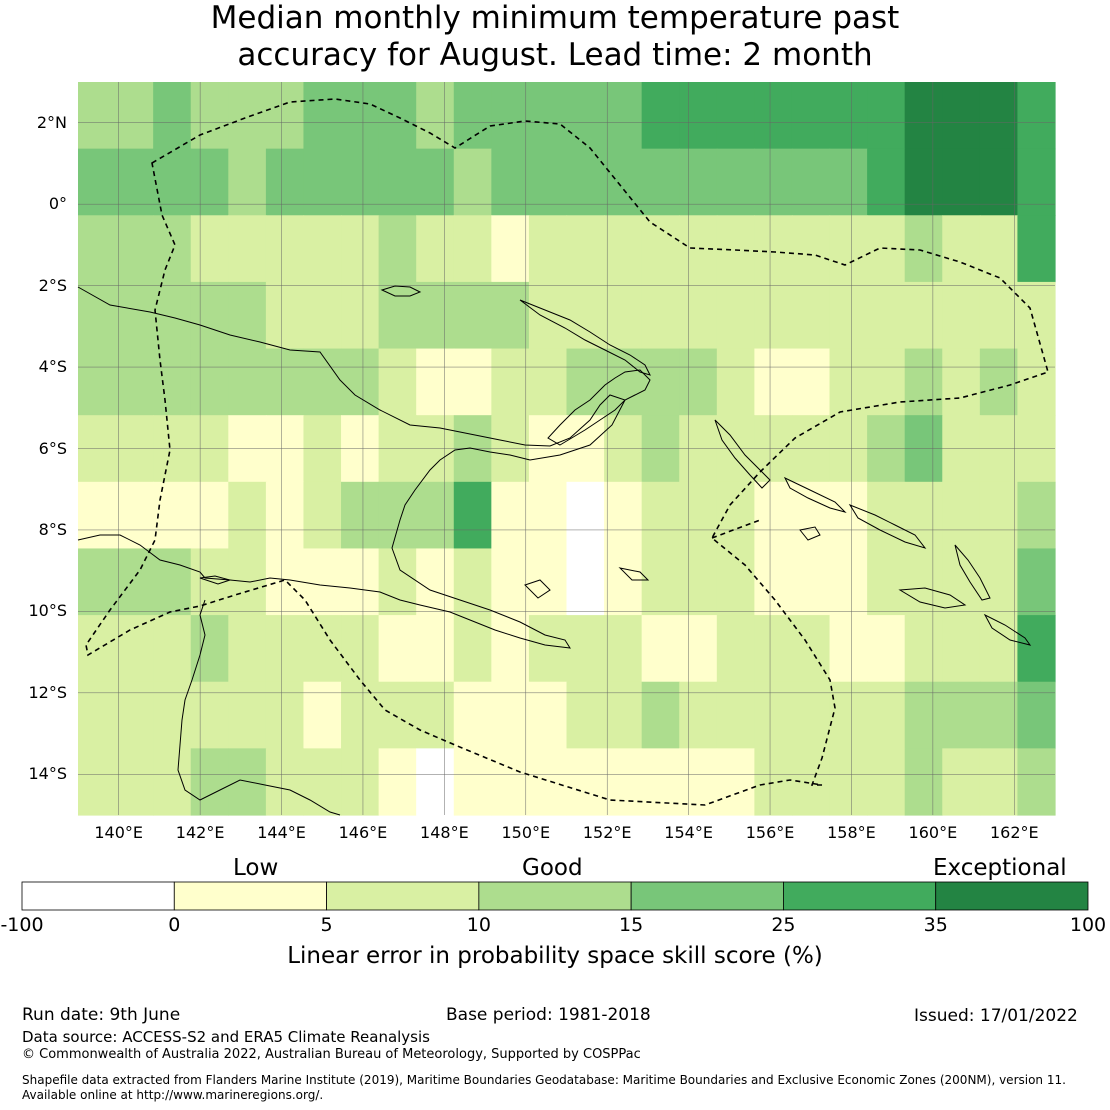 The width and height of the screenshot is (1110, 1110). What do you see at coordinates (537, 589) in the screenshot?
I see `dentrecasteaux-coast` at bounding box center [537, 589].